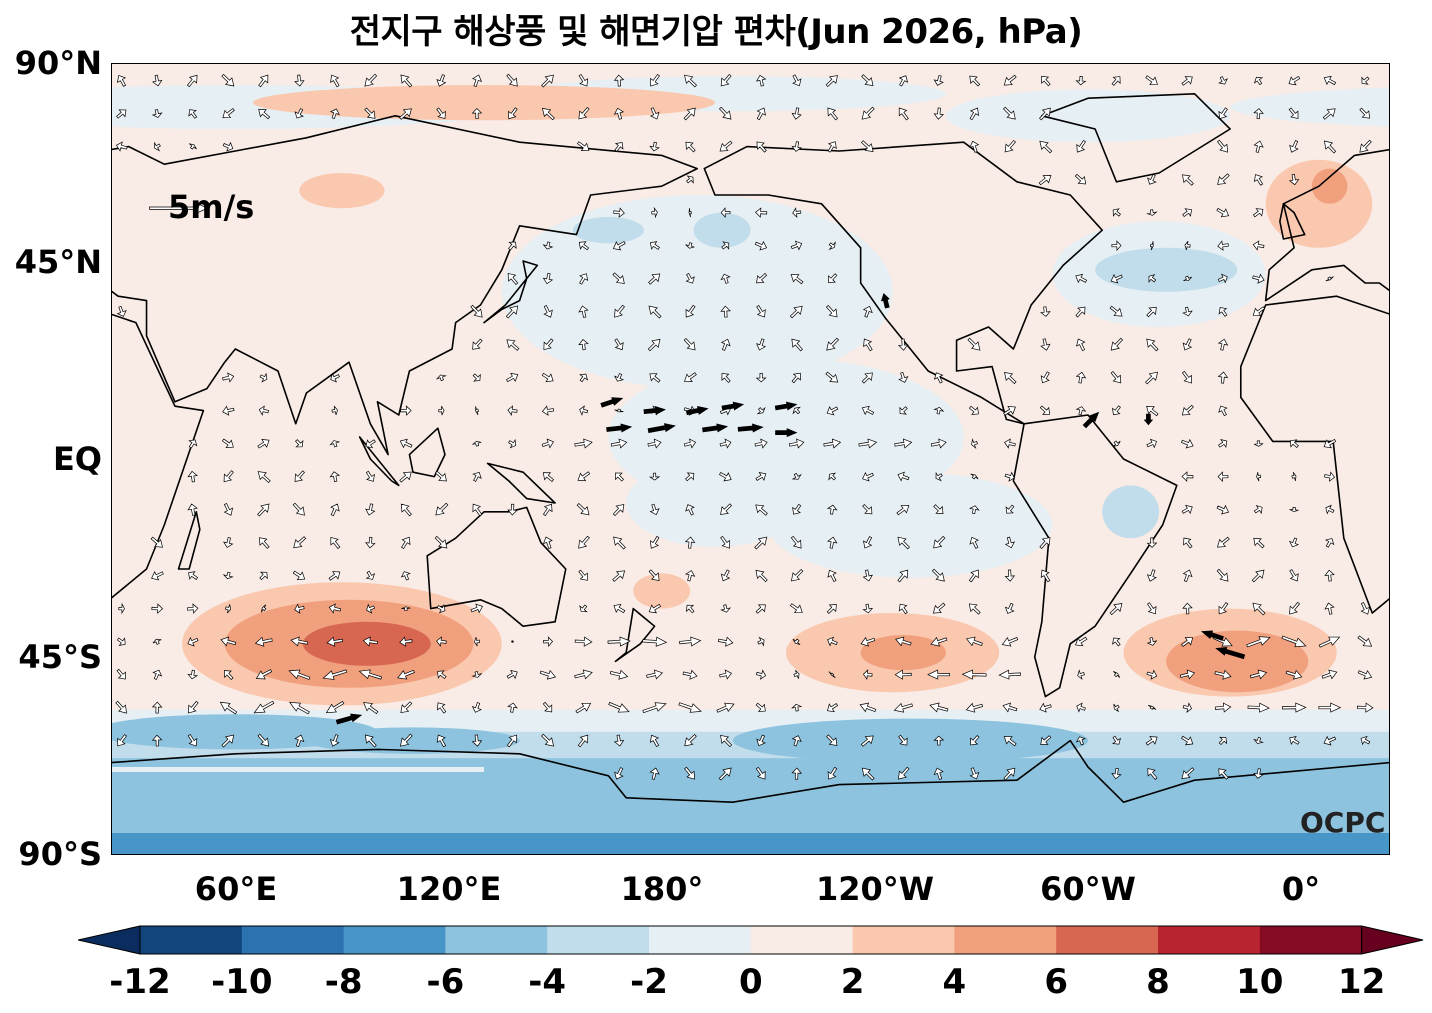 This screenshot has height=1013, width=1432. I want to click on coastline-madagascar, so click(189, 540).